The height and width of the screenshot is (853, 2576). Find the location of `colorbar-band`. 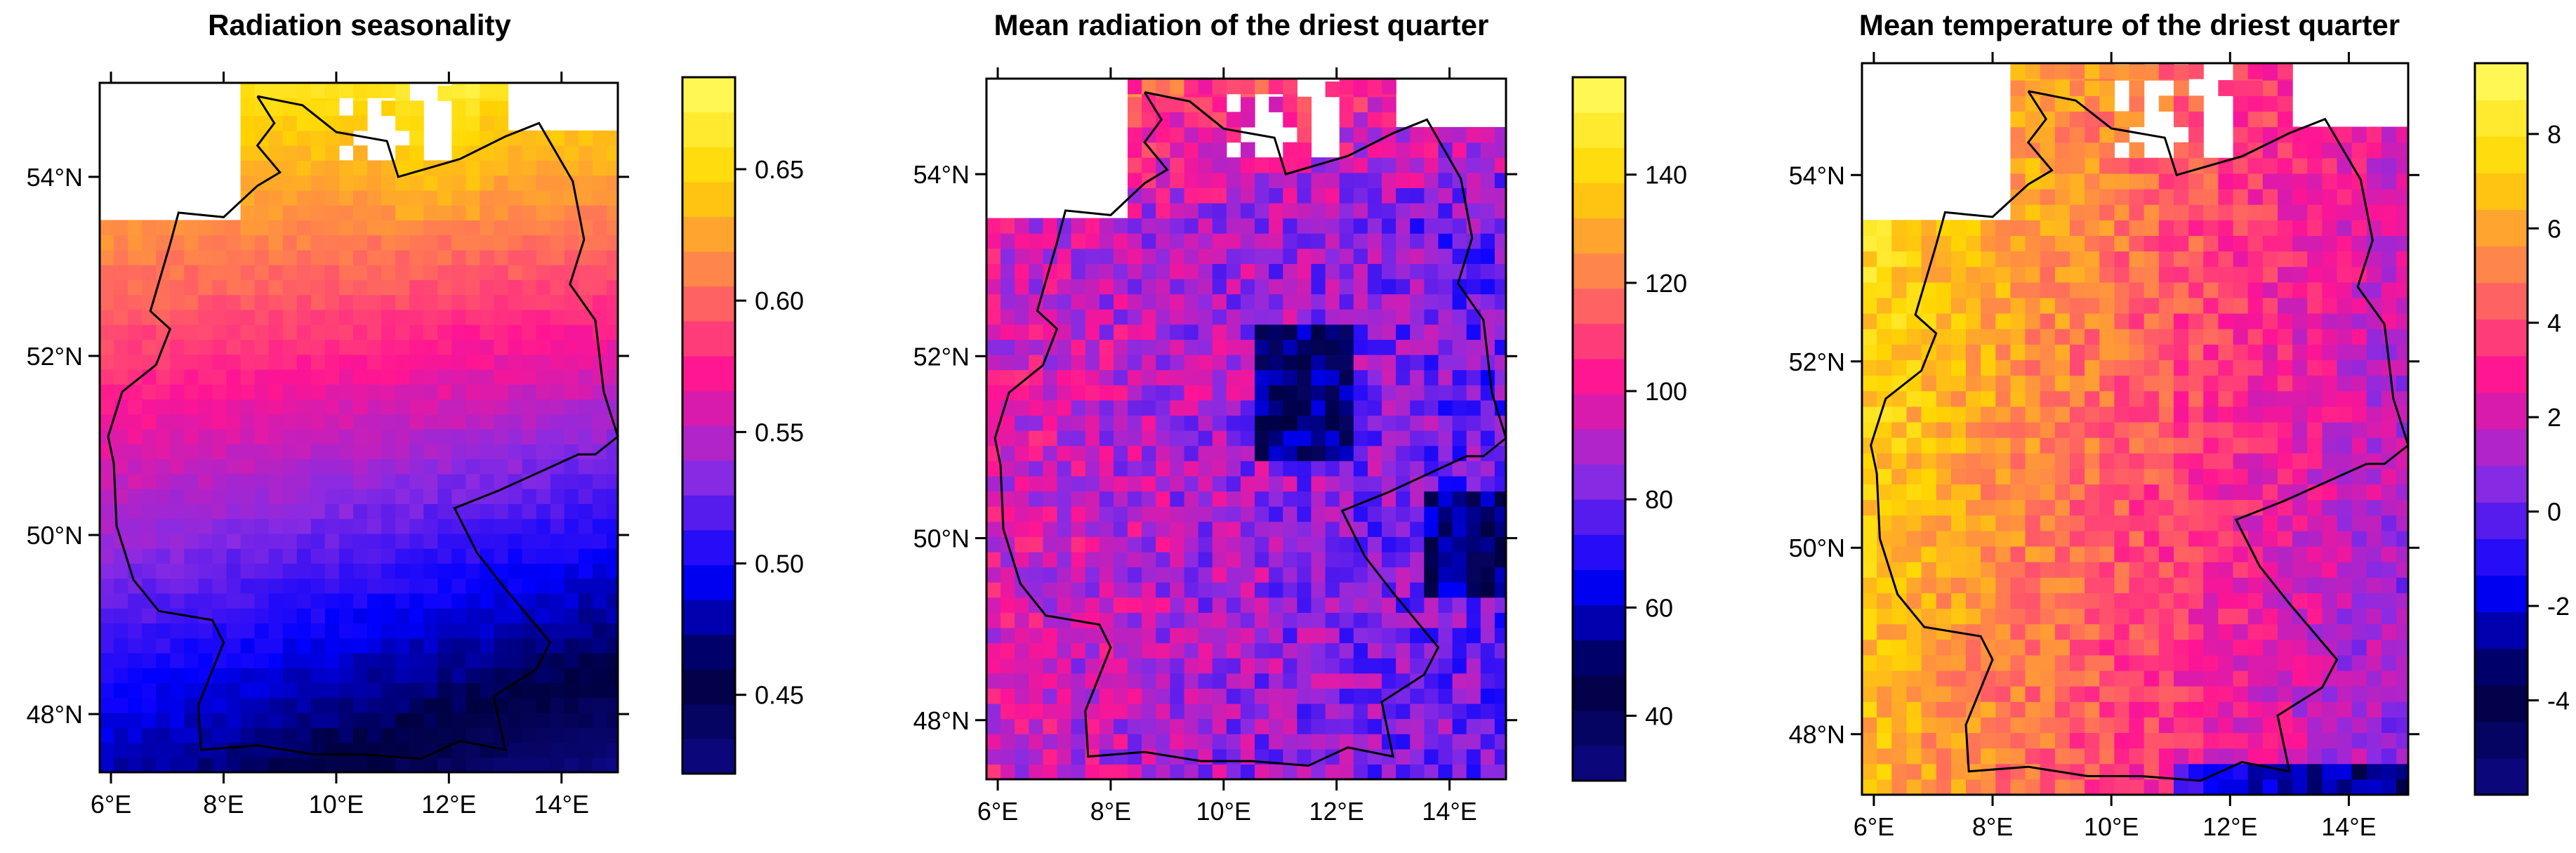

colorbar-band is located at coordinates (708, 618).